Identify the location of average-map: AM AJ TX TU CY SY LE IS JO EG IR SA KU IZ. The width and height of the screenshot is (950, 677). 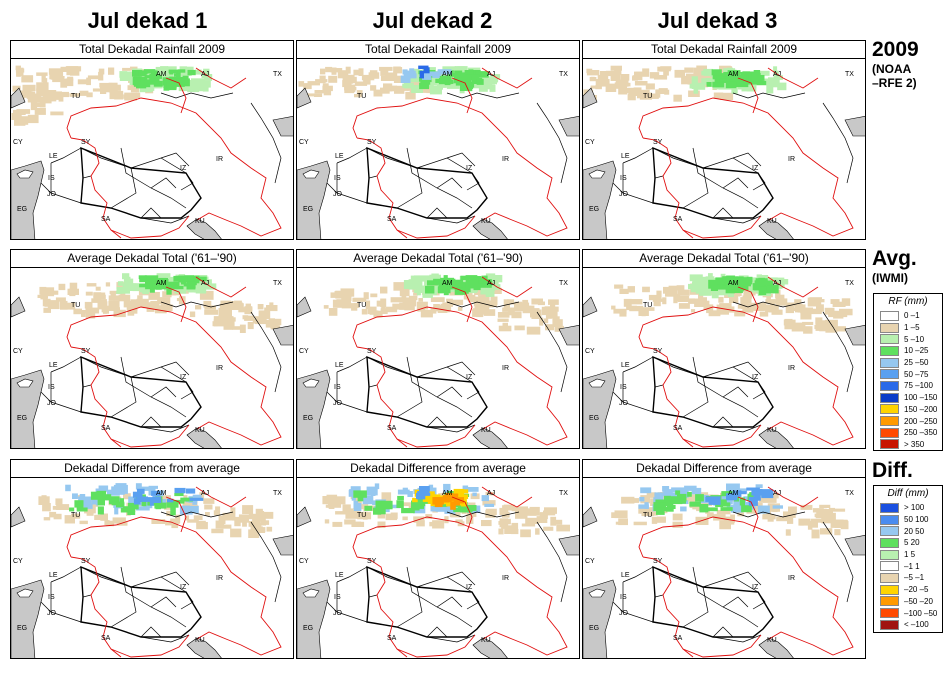
(724, 357).